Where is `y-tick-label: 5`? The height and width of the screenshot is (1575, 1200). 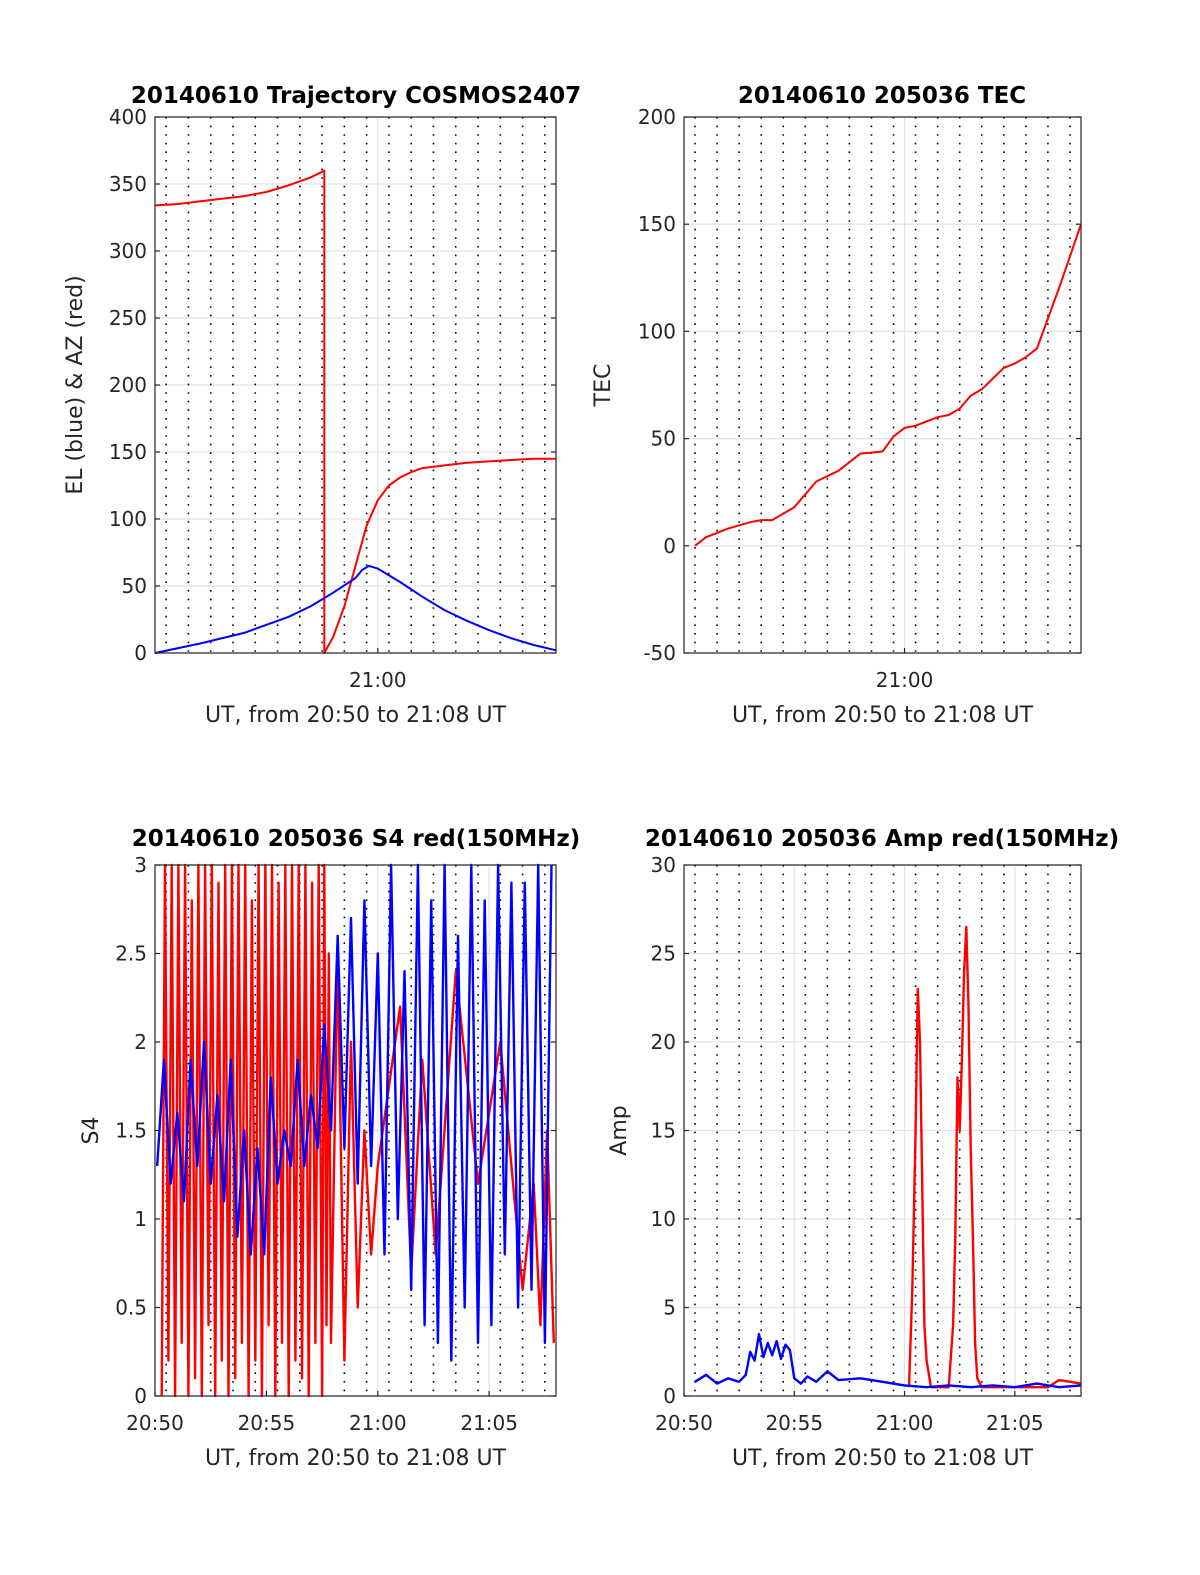 y-tick-label: 5 is located at coordinates (669, 1308).